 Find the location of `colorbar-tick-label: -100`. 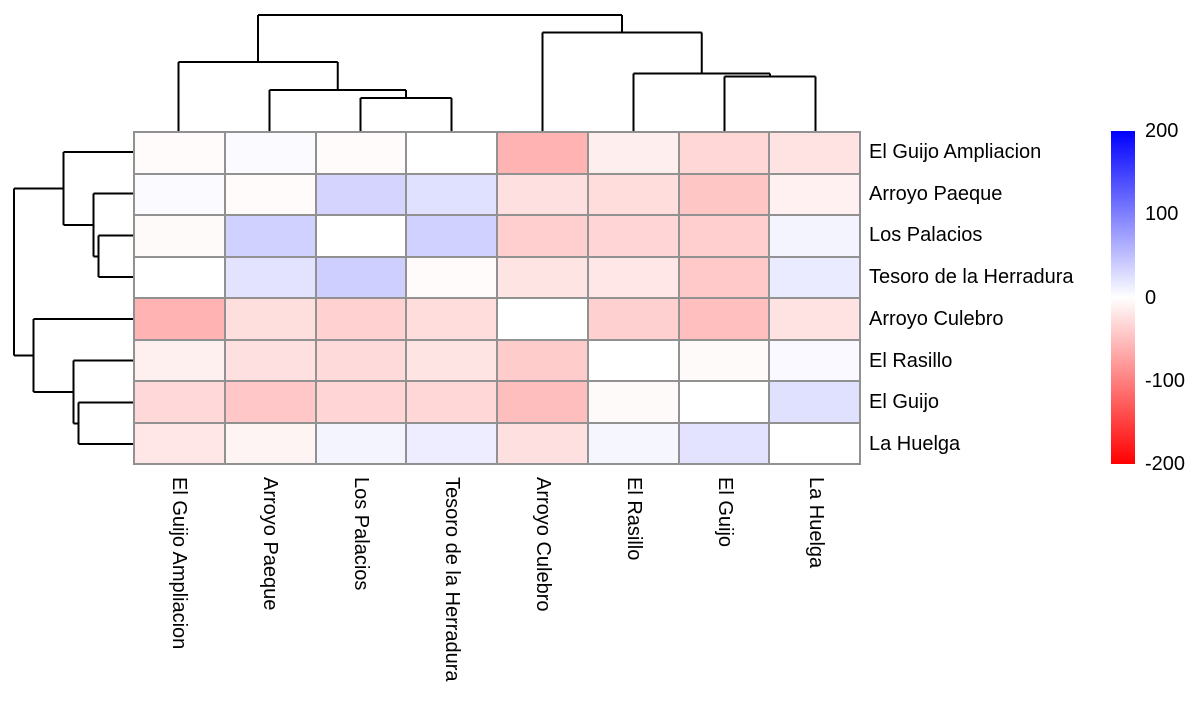

colorbar-tick-label: -100 is located at coordinates (1165, 380).